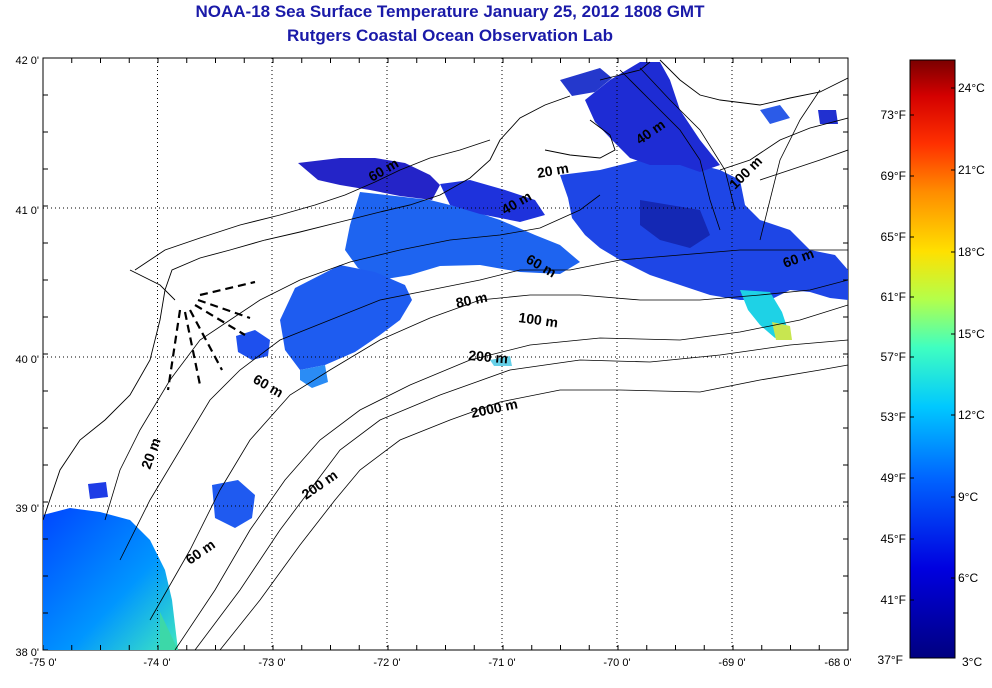 The image size is (992, 688). What do you see at coordinates (501, 663) in the screenshot?
I see `lon-tick-label: -71 0'` at bounding box center [501, 663].